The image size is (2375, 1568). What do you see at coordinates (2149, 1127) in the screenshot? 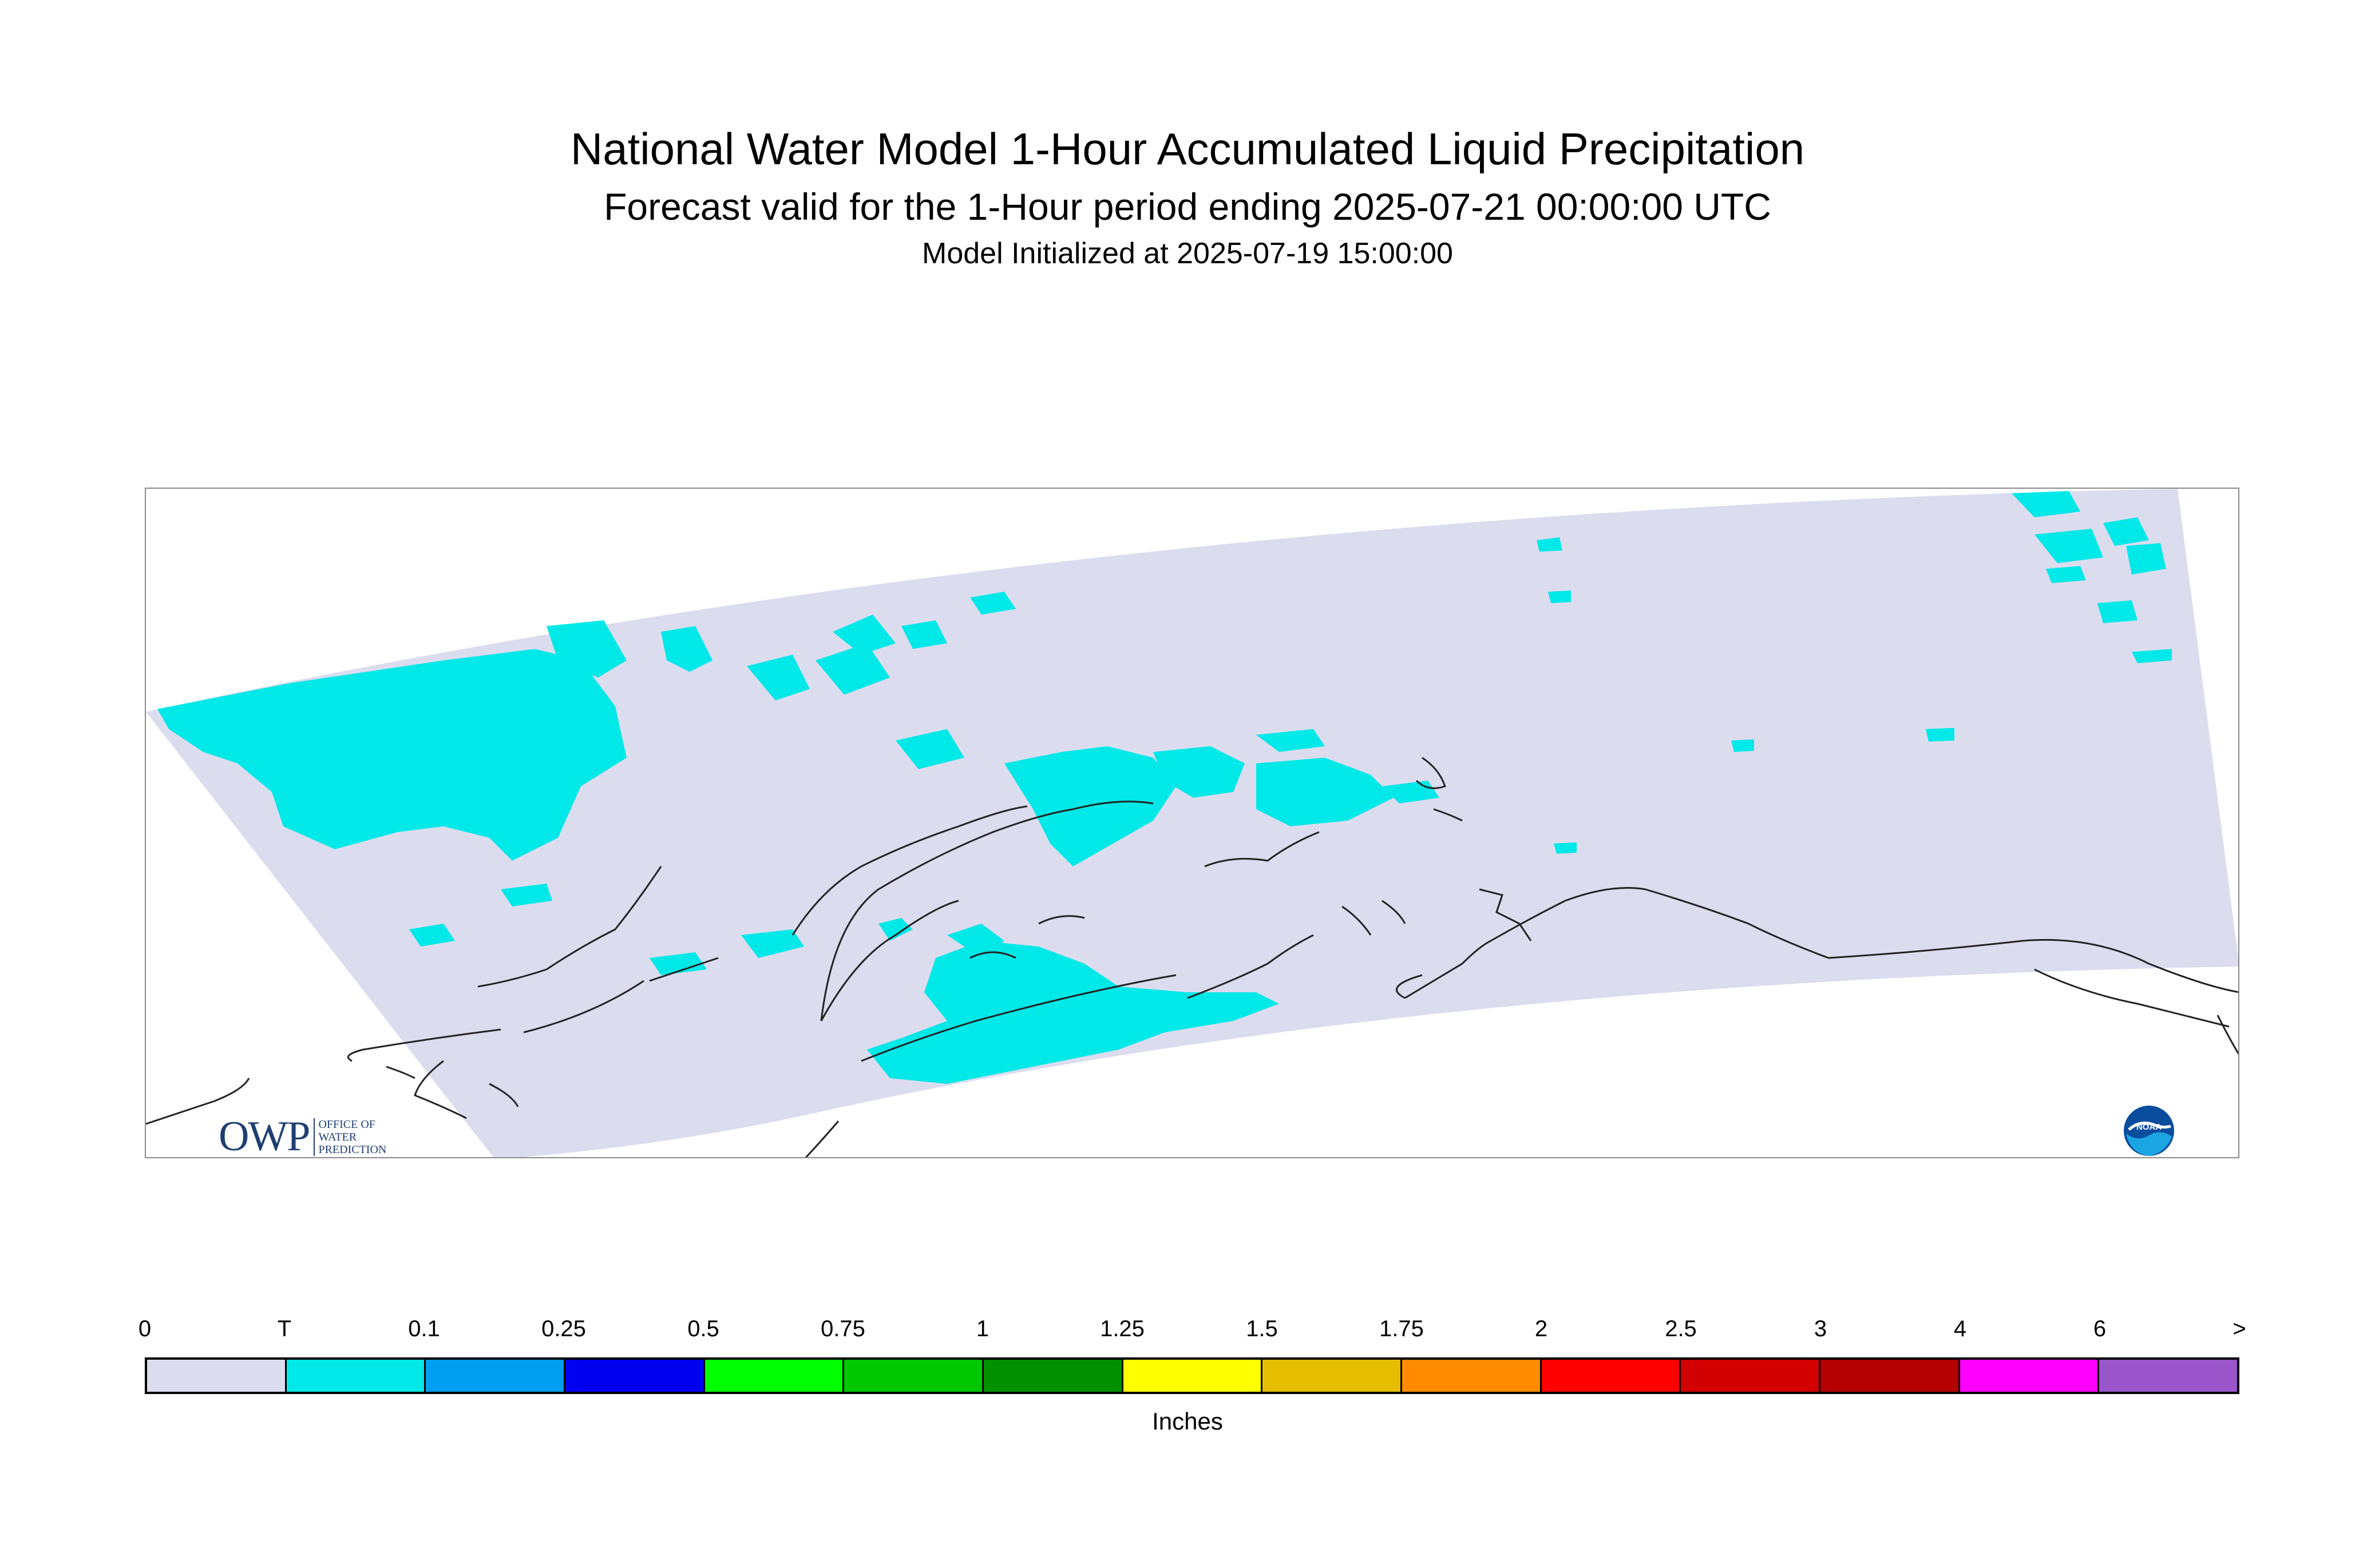
I see `noaa-logo-text: NOAA` at bounding box center [2149, 1127].